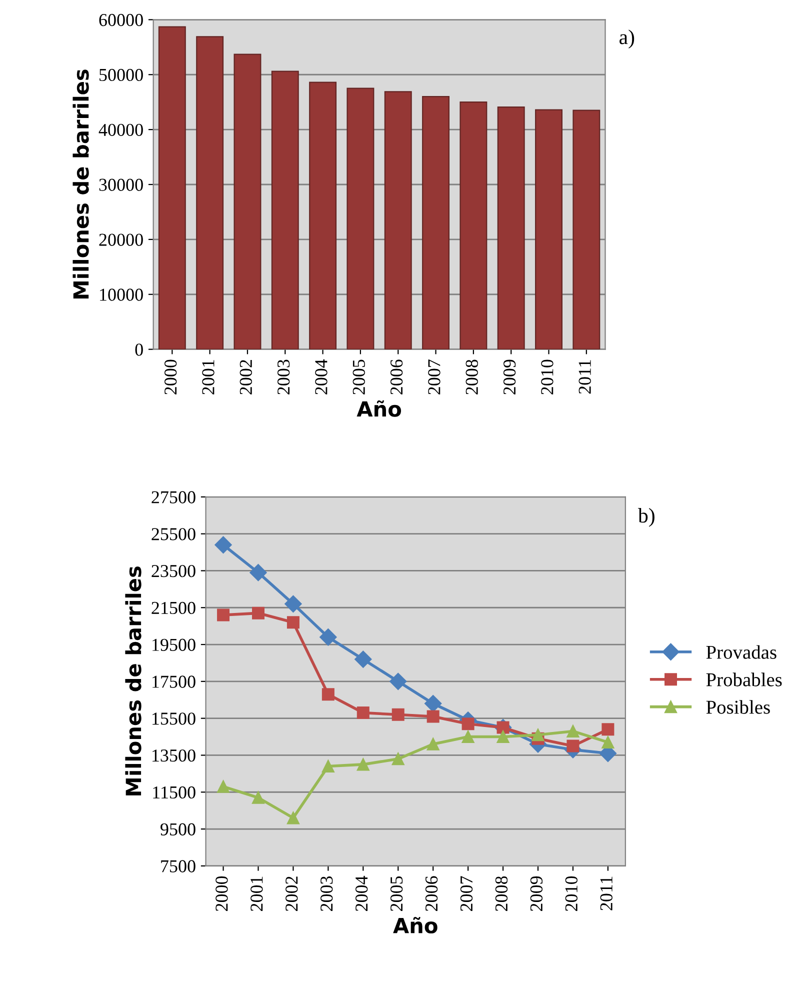 This screenshot has width=807, height=984. I want to click on y-tick-label: 27500, so click(174, 497).